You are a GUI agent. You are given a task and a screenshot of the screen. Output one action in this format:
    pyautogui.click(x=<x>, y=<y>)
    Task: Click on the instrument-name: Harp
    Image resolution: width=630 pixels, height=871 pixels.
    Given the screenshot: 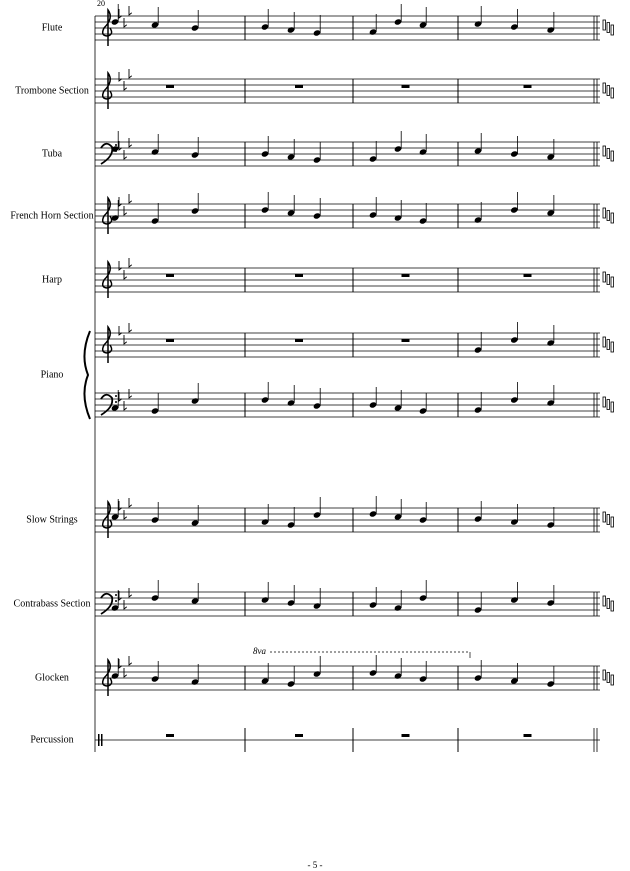 What is the action you would take?
    pyautogui.click(x=52, y=279)
    